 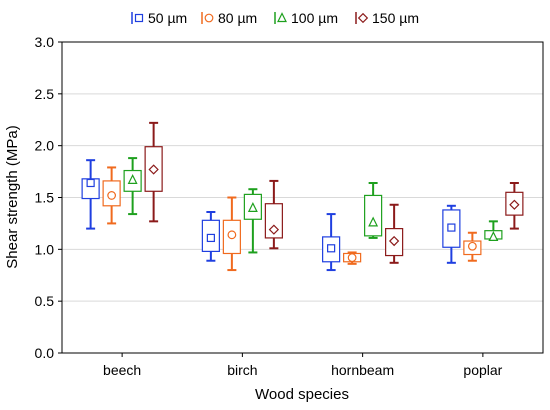 I want to click on legend-item: 50 µm, so click(x=159, y=18).